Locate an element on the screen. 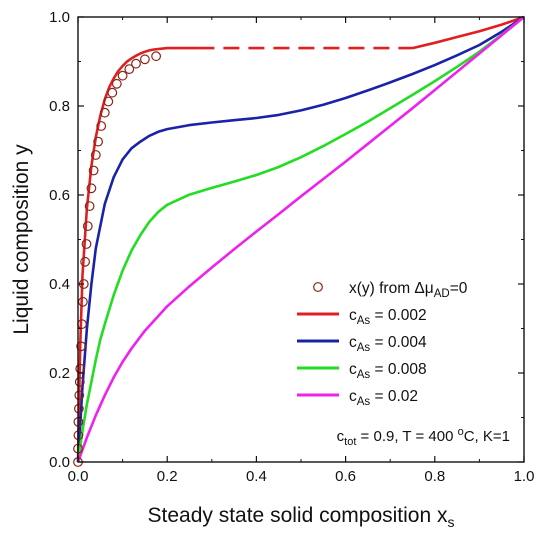  x-tick-label-0: 0.0 is located at coordinates (78, 476).